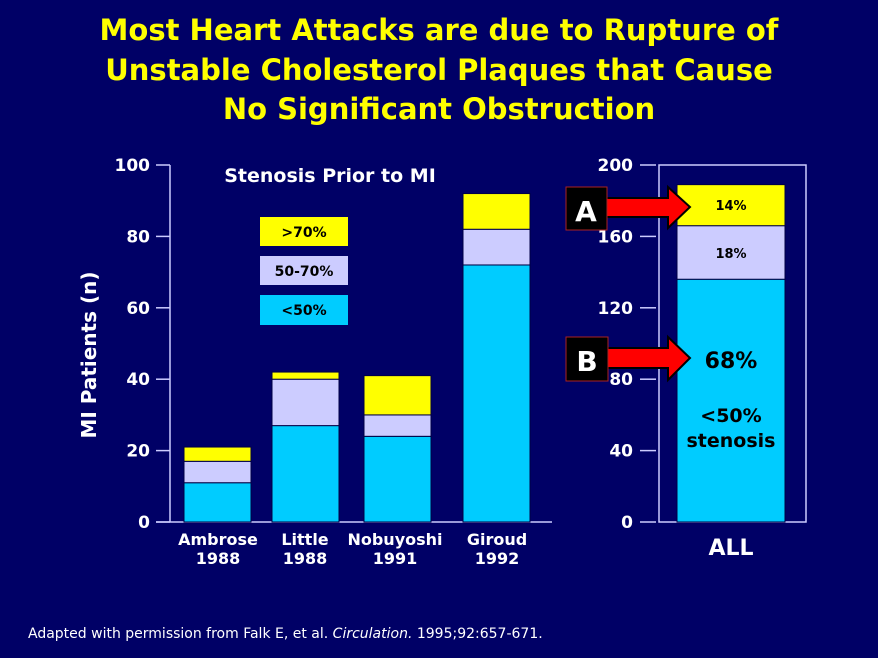 Image resolution: width=878 pixels, height=658 pixels. I want to click on data-label-50-70: 18%, so click(730, 254).